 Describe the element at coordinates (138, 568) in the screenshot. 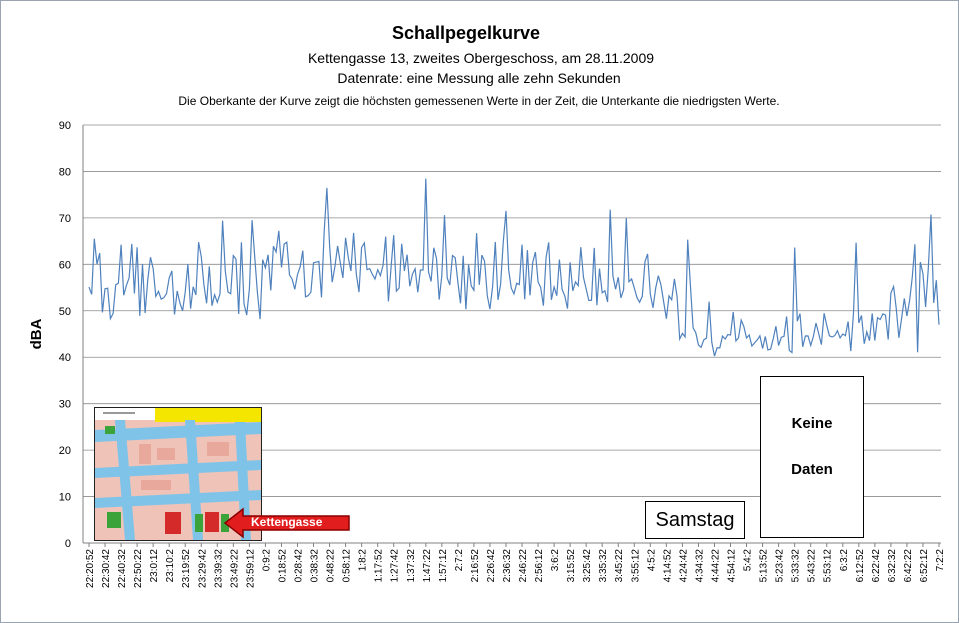

I see `x-tick-label: 22:50:22` at that location.